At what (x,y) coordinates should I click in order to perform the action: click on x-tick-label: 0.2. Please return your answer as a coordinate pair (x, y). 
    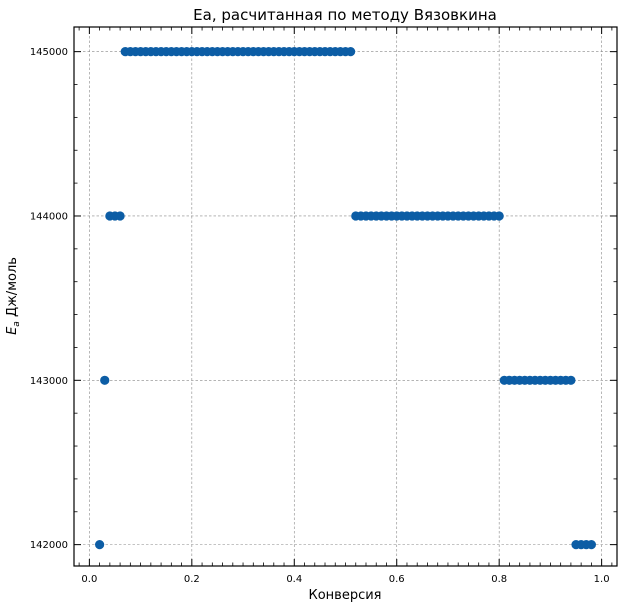
    Looking at the image, I should click on (192, 579).